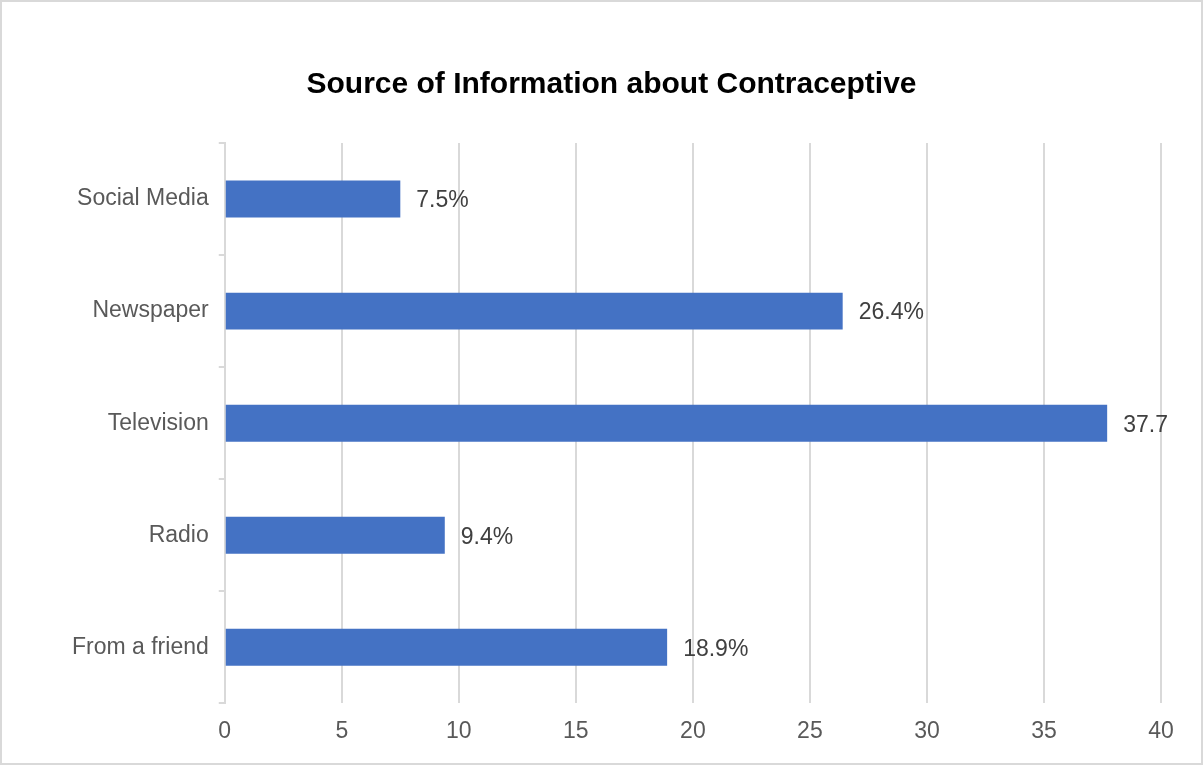  What do you see at coordinates (459, 729) in the screenshot?
I see `x-tick-label: 10` at bounding box center [459, 729].